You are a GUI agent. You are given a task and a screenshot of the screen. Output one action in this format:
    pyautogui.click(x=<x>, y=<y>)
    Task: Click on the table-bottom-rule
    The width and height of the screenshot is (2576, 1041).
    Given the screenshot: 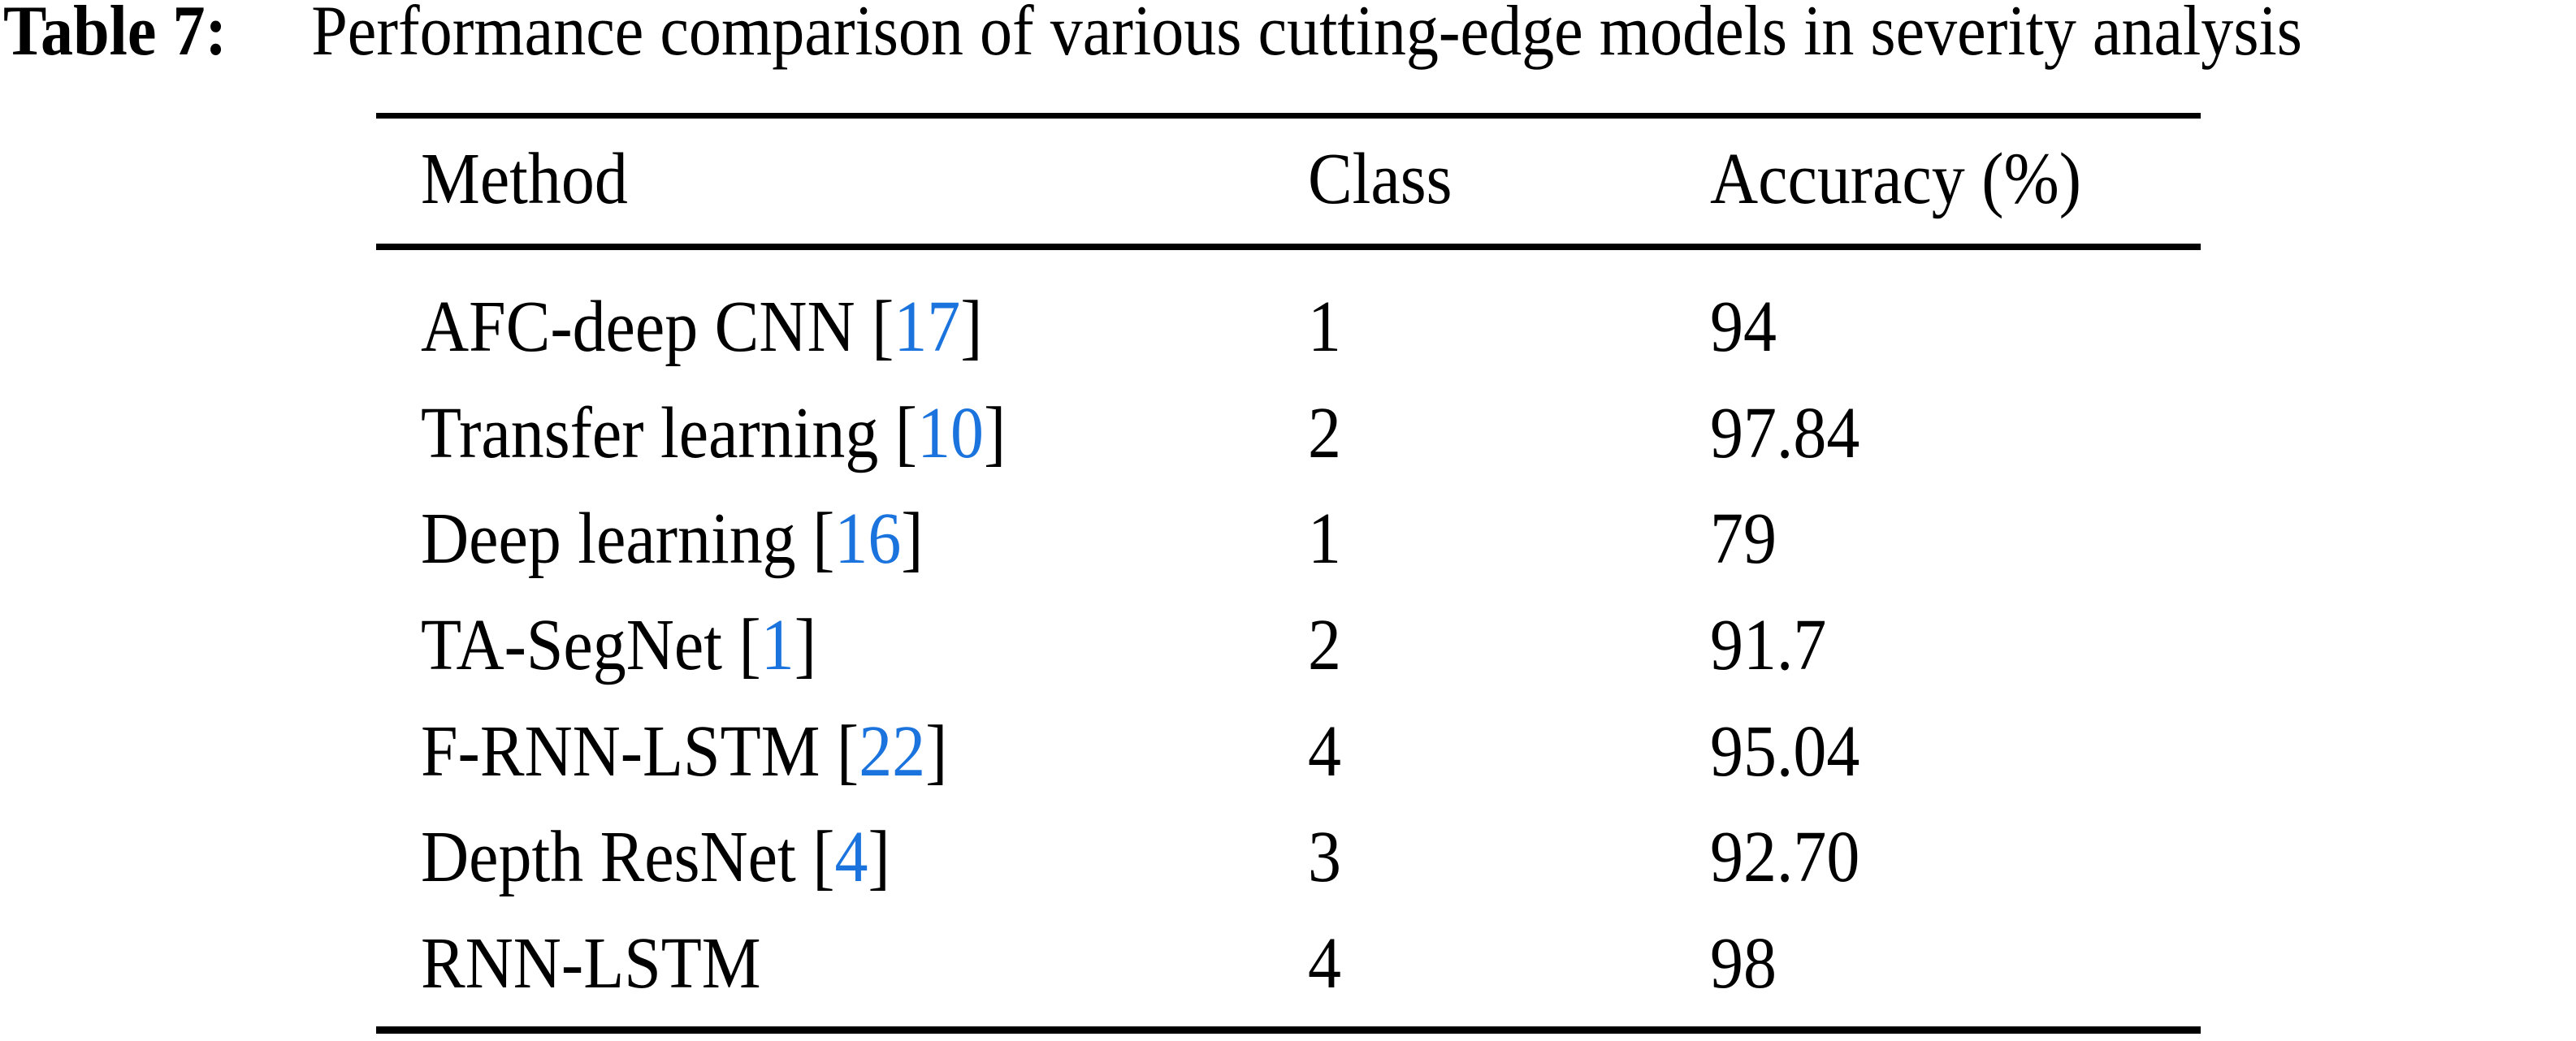 What is the action you would take?
    pyautogui.click(x=1288, y=1030)
    